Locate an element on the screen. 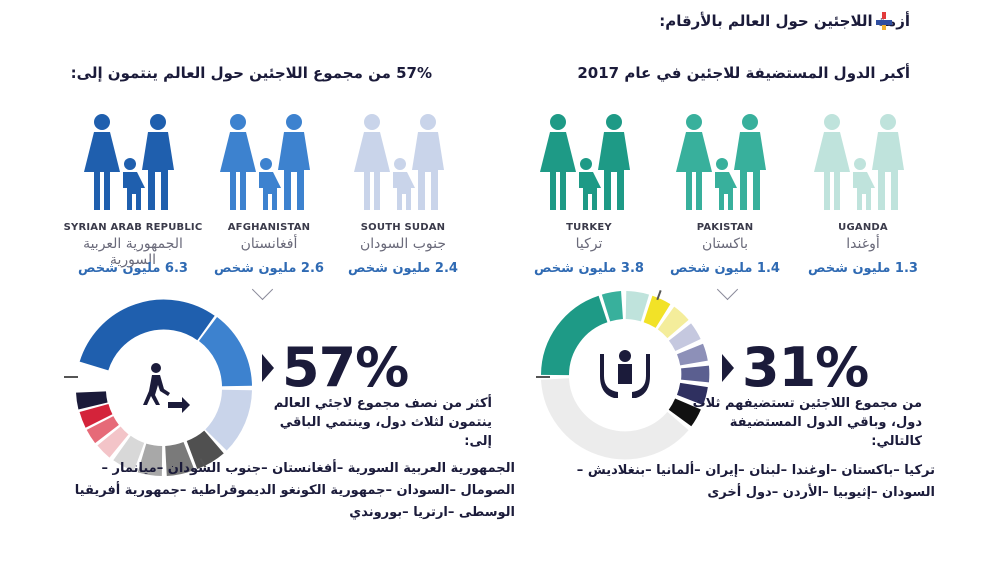 This screenshot has height=578, width=1000. family-icon-pakistan is located at coordinates (721, 162).